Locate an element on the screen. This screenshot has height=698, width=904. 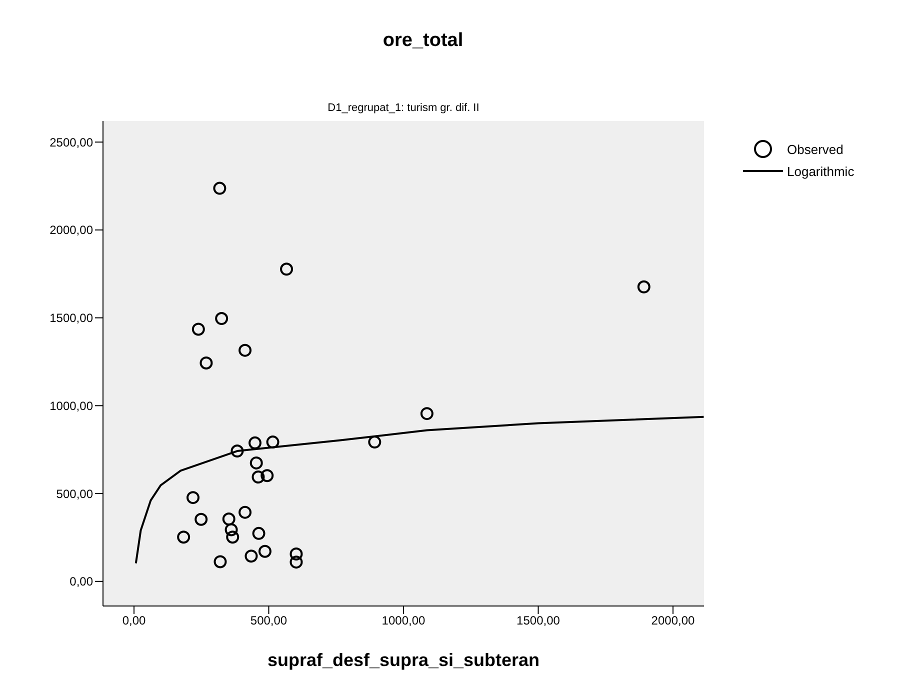
y-tick-label: 0,00 is located at coordinates (82, 581).